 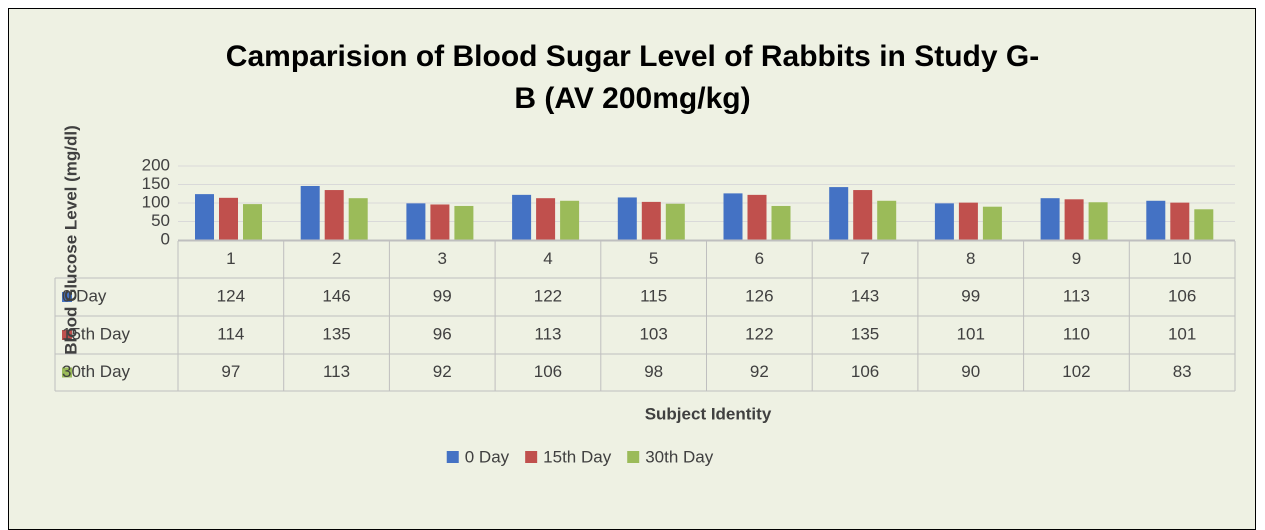 I want to click on x-axis-label: Subject Identity, so click(x=708, y=413).